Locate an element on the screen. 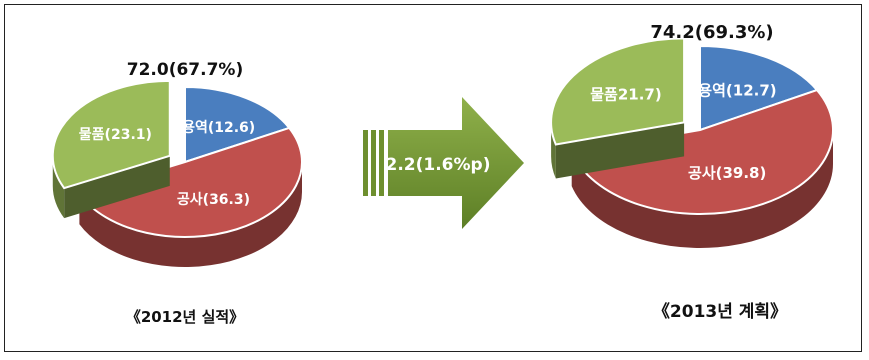 This screenshot has width=869, height=360. pie-slice-용역: 용역(12.7) is located at coordinates (758, 88).